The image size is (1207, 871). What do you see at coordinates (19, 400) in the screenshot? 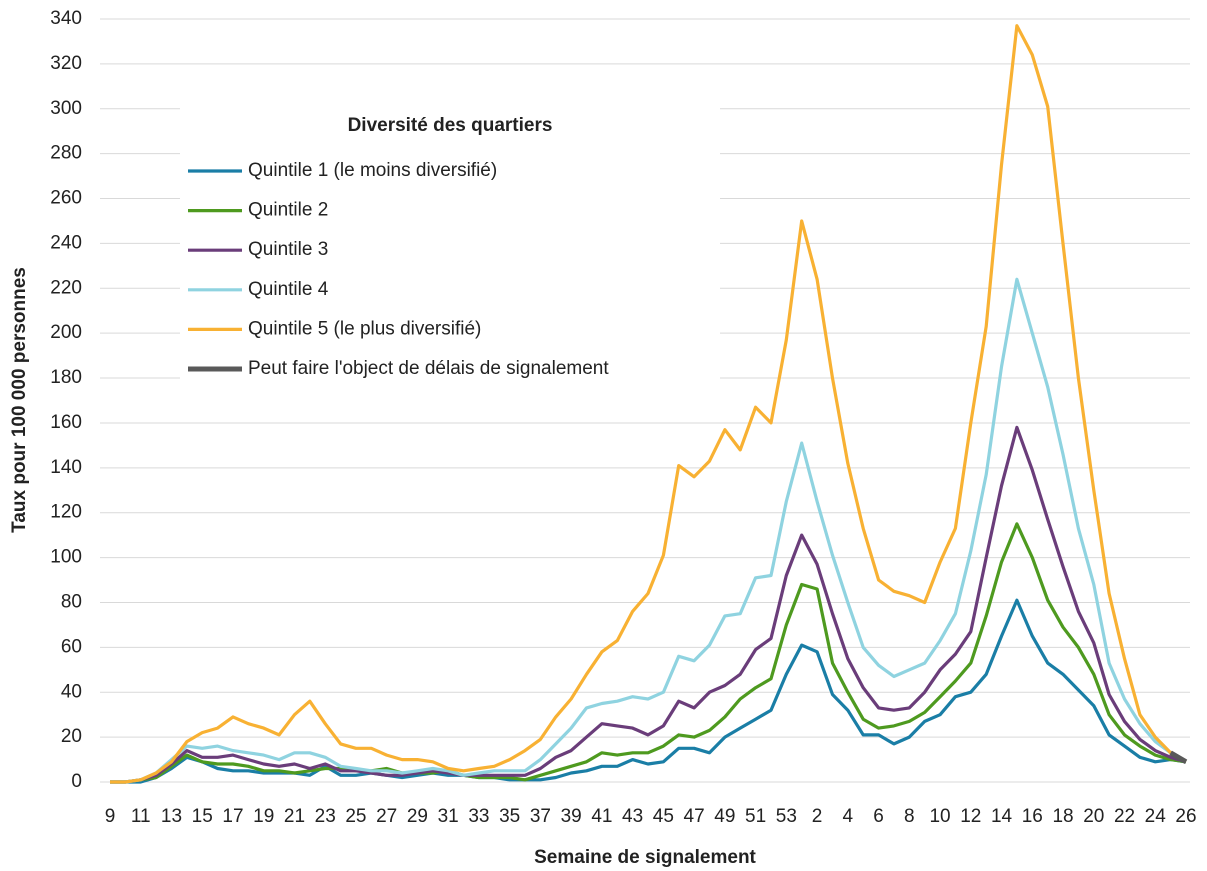
I see `y-axis-title: Taux pour 100 000 personnes` at bounding box center [19, 400].